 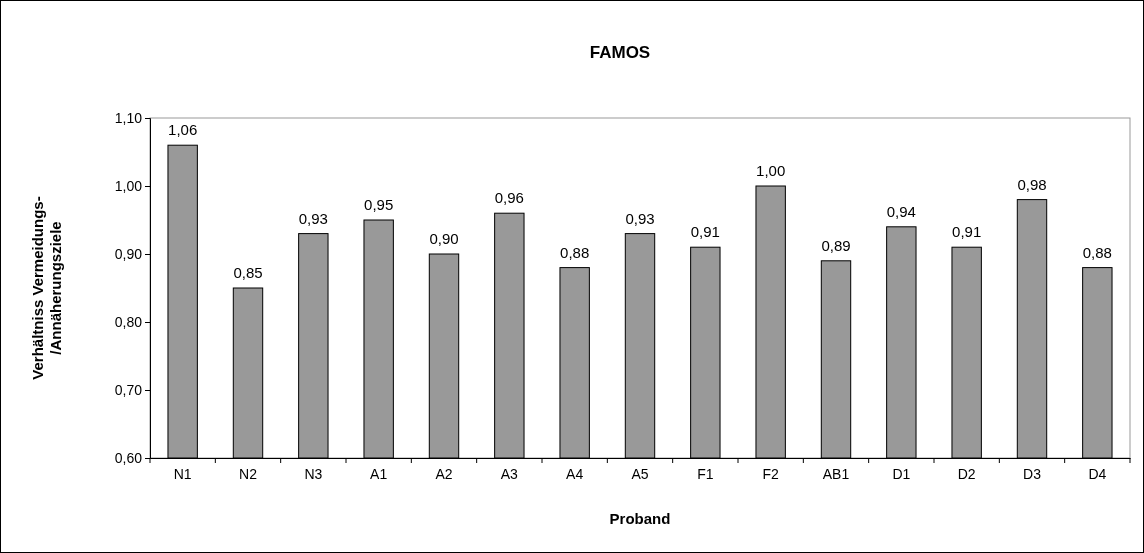 What do you see at coordinates (46, 288) in the screenshot?
I see `y-axis-title: Verhältniss Vermeidungs- /Annäherungsziele` at bounding box center [46, 288].